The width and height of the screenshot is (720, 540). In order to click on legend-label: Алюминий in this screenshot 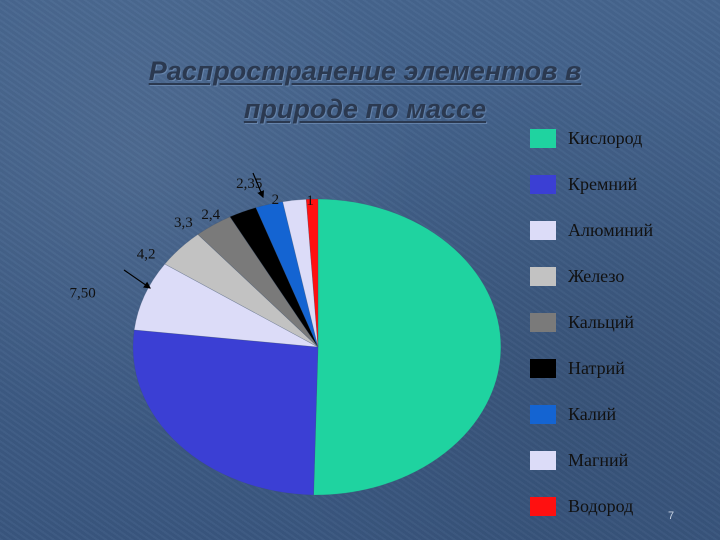, I will do `click(611, 229)`.